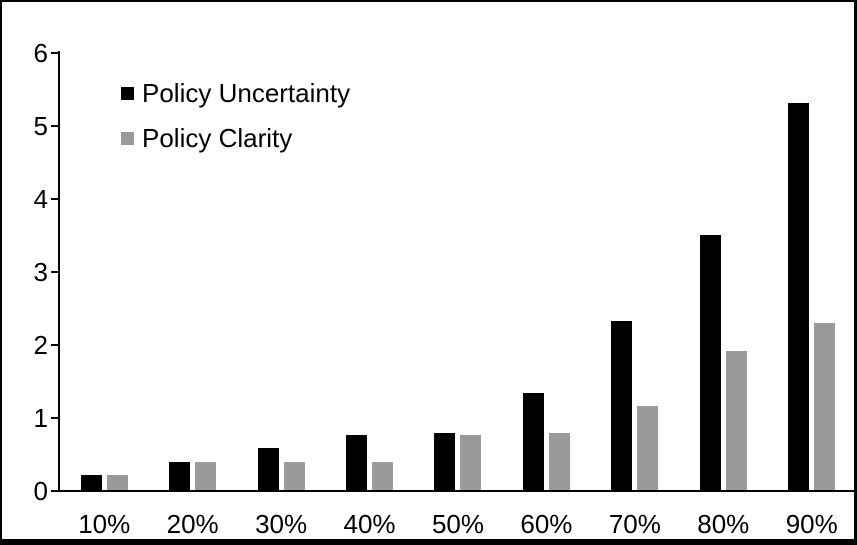 This screenshot has width=857, height=545. I want to click on x-tick-label: 50%, so click(457, 524).